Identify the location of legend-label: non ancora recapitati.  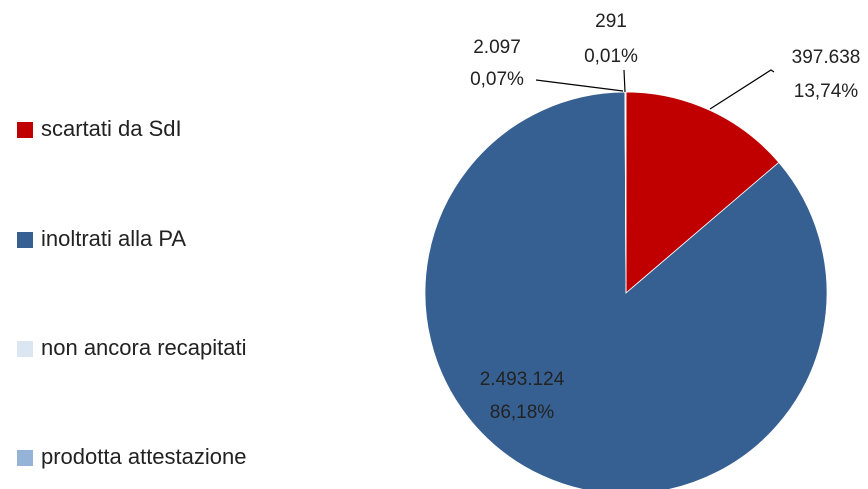
(143, 347).